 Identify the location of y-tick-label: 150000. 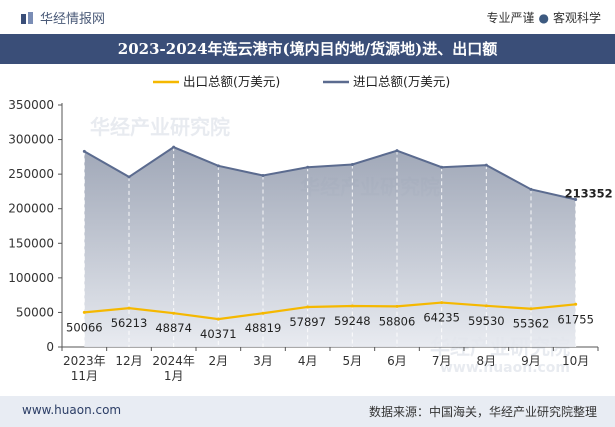
(31, 243).